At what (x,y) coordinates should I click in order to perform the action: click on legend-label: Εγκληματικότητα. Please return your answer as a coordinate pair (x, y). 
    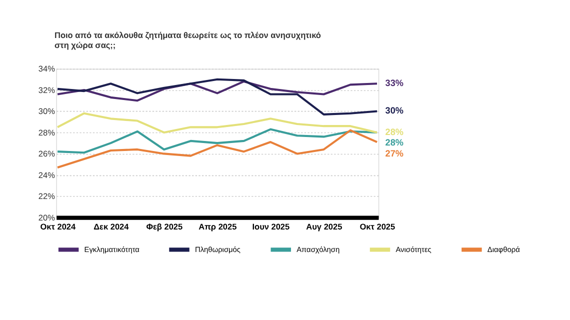
    Looking at the image, I should click on (112, 249).